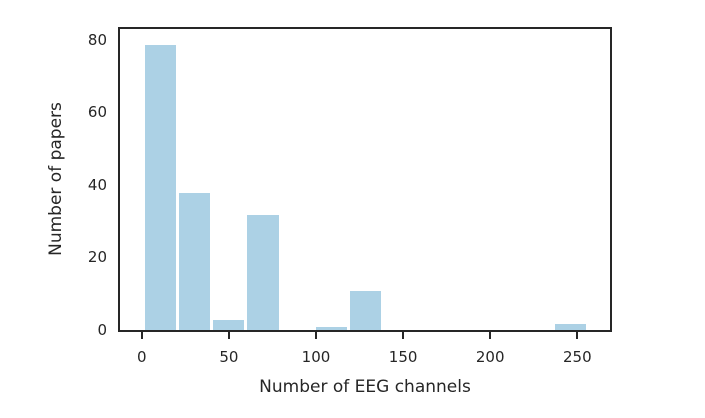 The image size is (705, 418). What do you see at coordinates (97, 39) in the screenshot?
I see `y-tick-label: 80` at bounding box center [97, 39].